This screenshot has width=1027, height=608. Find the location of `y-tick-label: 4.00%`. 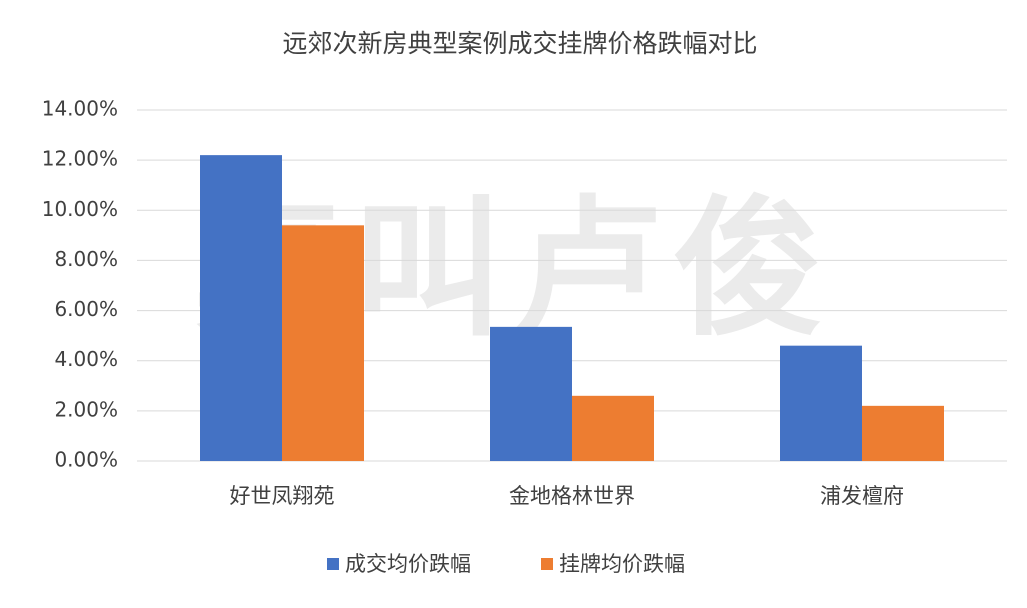

y-tick-label: 4.00% is located at coordinates (86, 359).